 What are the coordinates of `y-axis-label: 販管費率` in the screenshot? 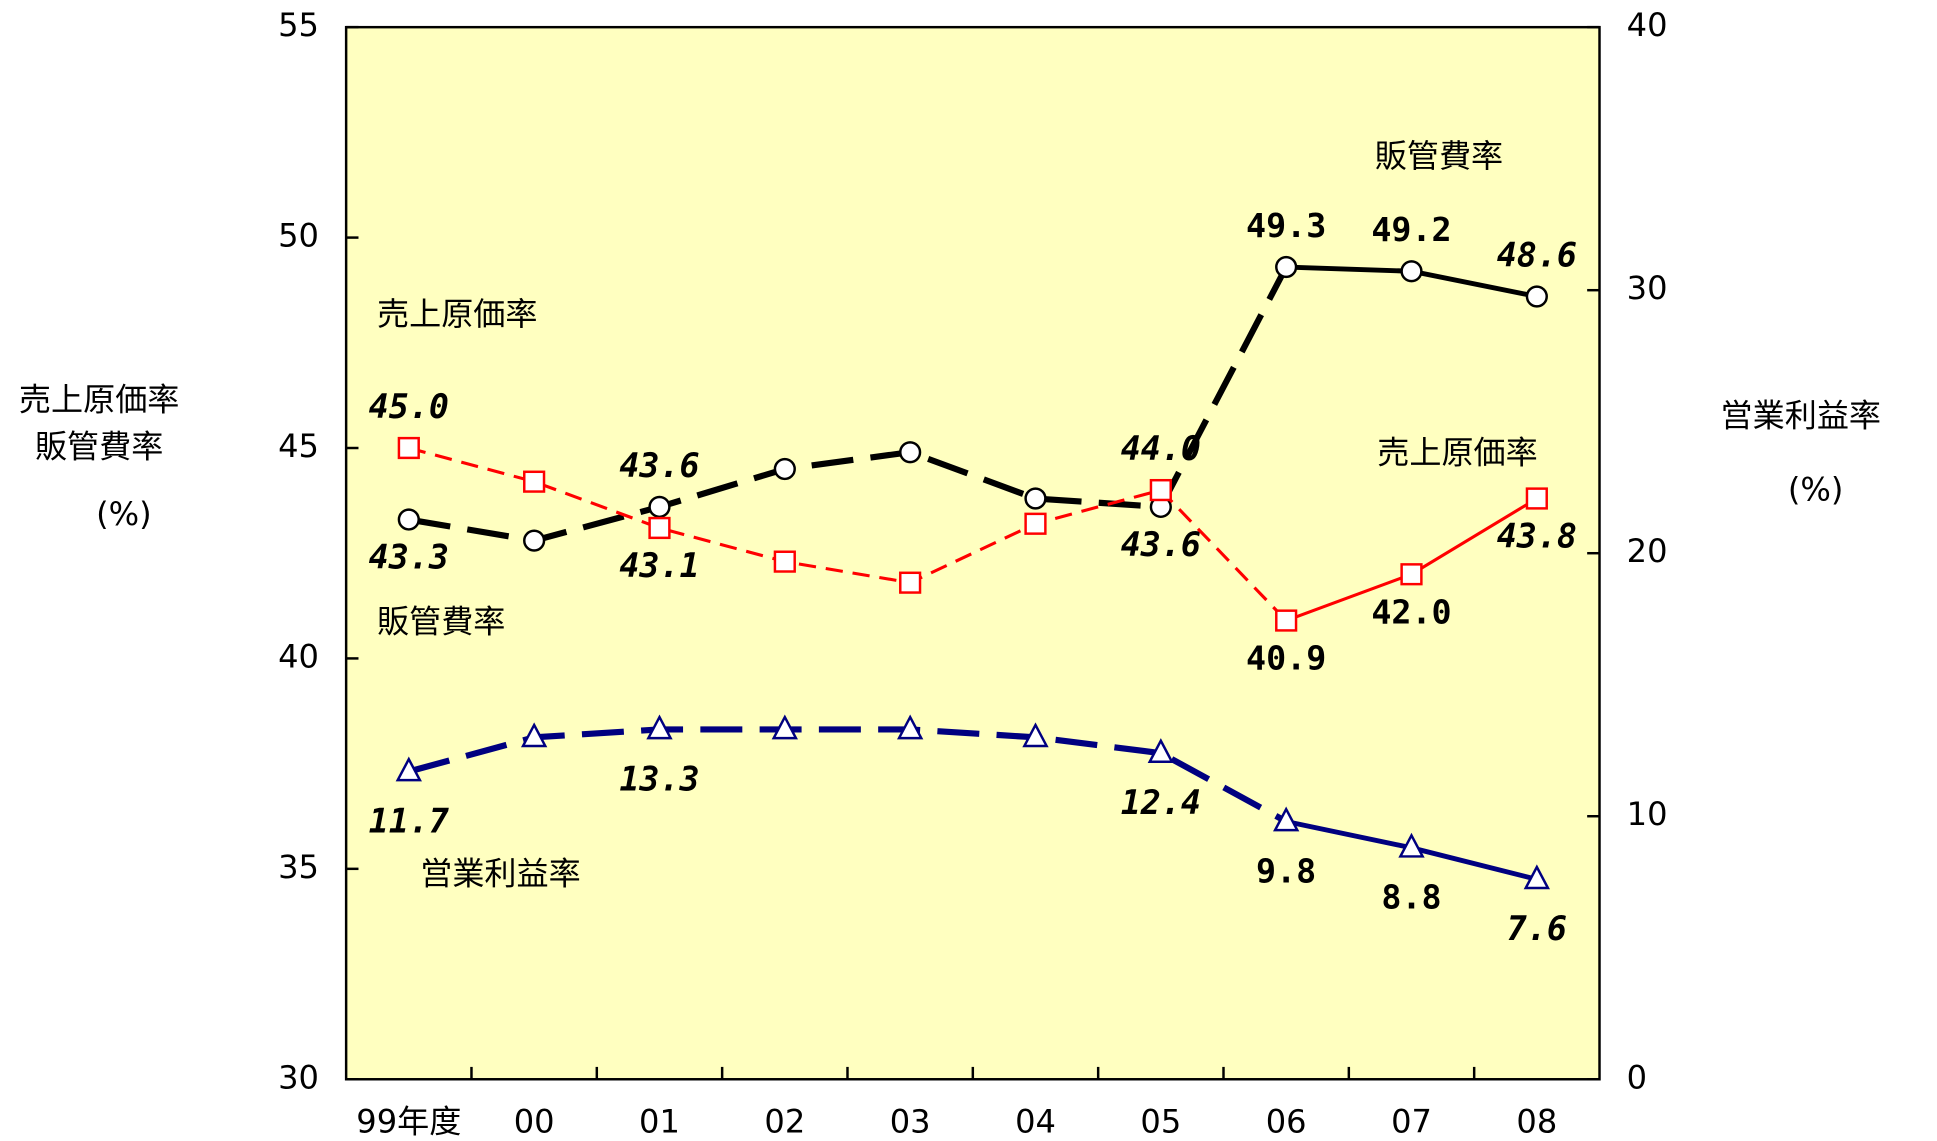 It's located at (99, 446).